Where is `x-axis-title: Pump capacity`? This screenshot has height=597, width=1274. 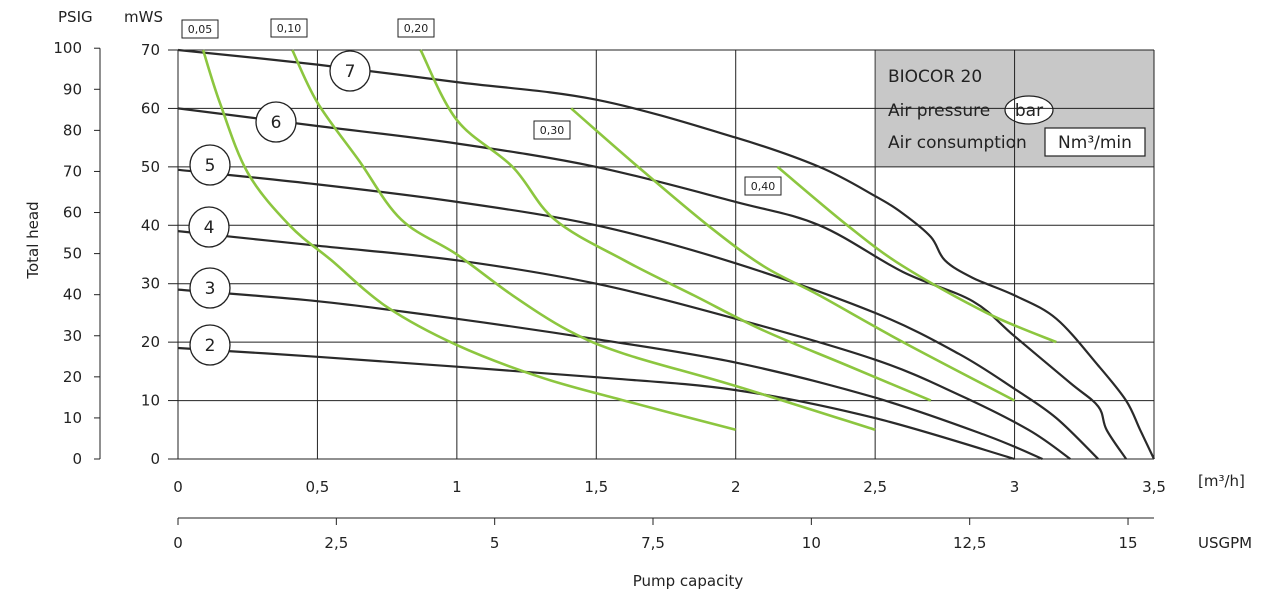 x-axis-title: Pump capacity is located at coordinates (688, 581).